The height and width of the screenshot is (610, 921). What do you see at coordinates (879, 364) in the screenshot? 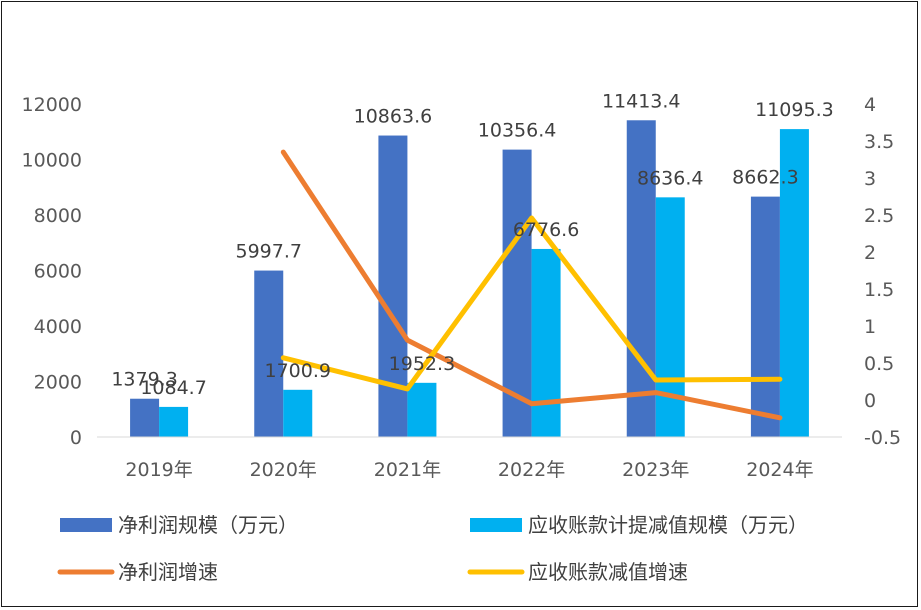
I see `y2tick-label: 0.5` at bounding box center [879, 364].